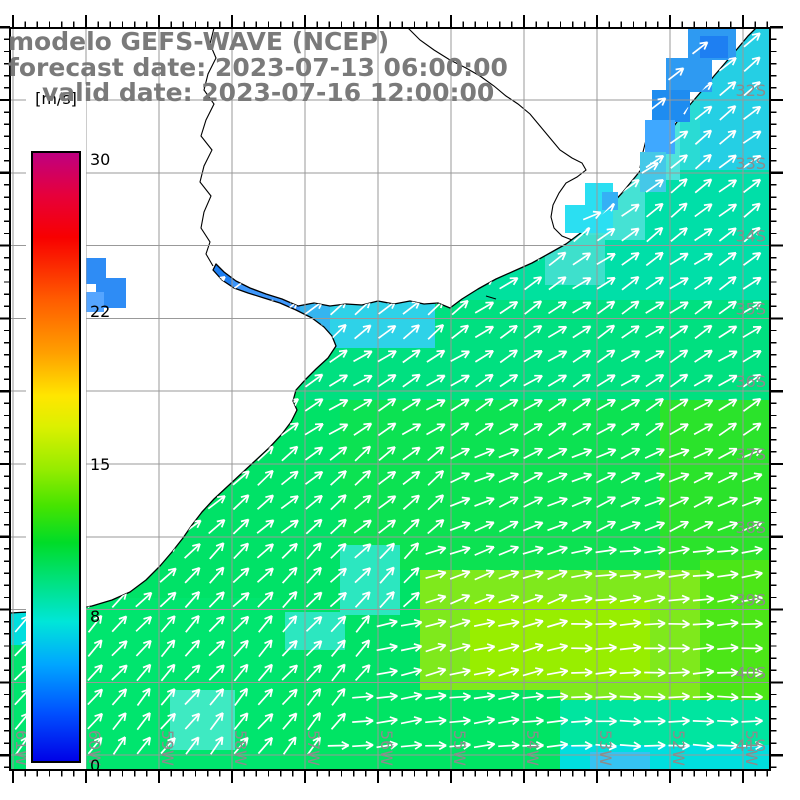 The width and height of the screenshot is (800, 800). I want to click on lat-label: 39S, so click(750, 600).